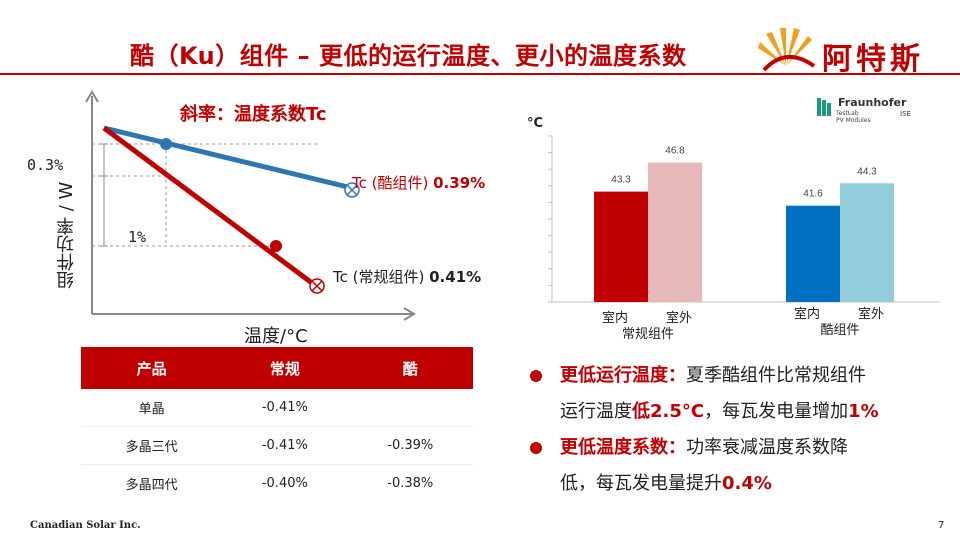 The width and height of the screenshot is (960, 540). I want to click on sun-logo-icon, so click(787, 50).